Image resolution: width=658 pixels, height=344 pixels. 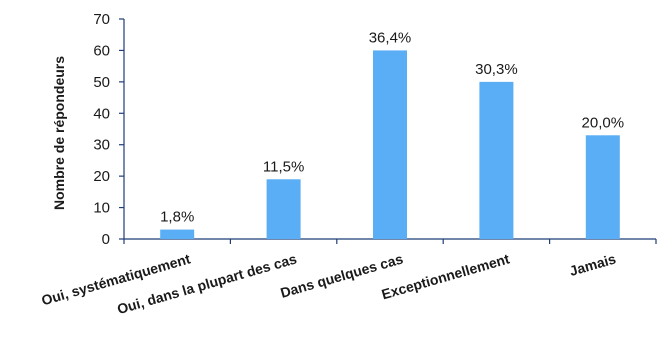 What do you see at coordinates (101, 176) in the screenshot?
I see `y-tick-label: 20` at bounding box center [101, 176].